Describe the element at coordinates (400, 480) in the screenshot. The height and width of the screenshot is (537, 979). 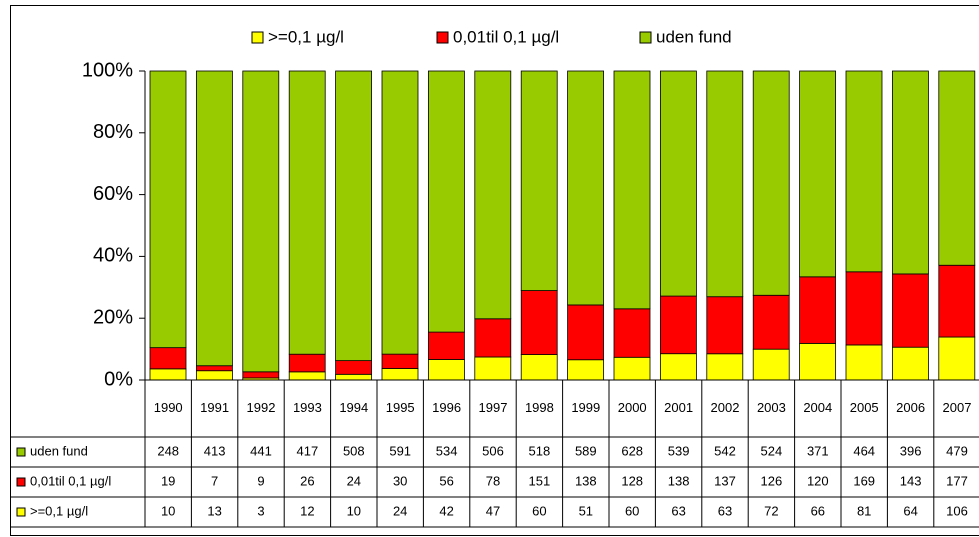
I see `table-cell: 30` at that location.